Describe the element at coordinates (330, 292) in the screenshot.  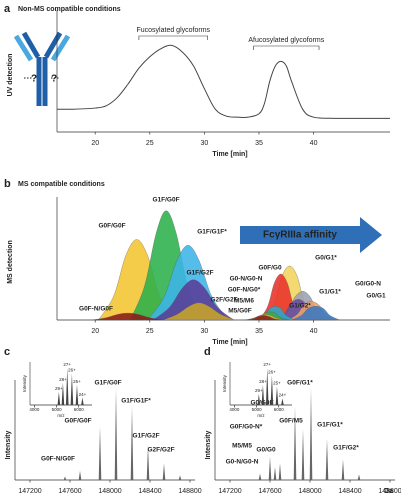
I see `legend-label: G1/G1*` at that location.